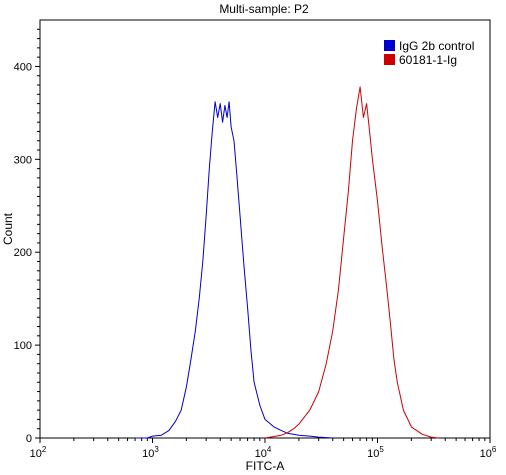 The width and height of the screenshot is (506, 475). Describe the element at coordinates (38, 452) in the screenshot. I see `x-tick-label: 10²` at that location.